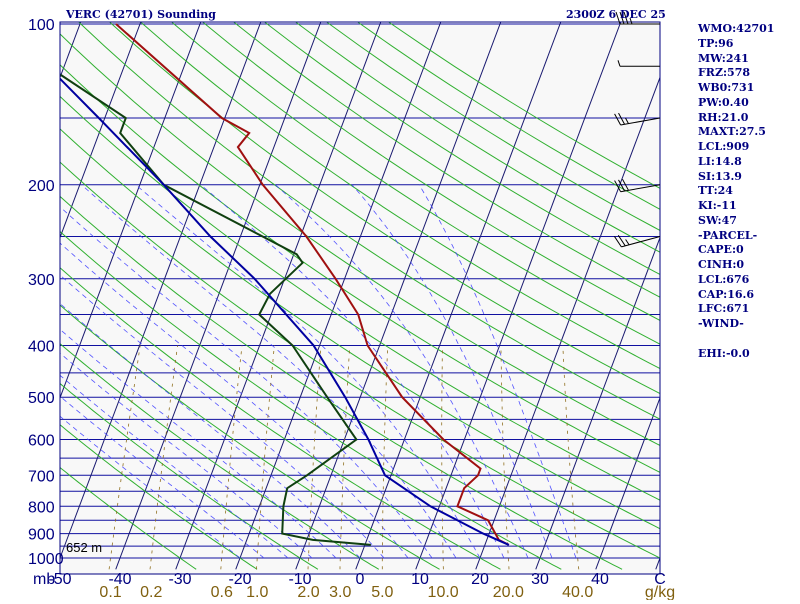  What do you see at coordinates (748, 221) in the screenshot?
I see `stat-line: SW:47` at bounding box center [748, 221].